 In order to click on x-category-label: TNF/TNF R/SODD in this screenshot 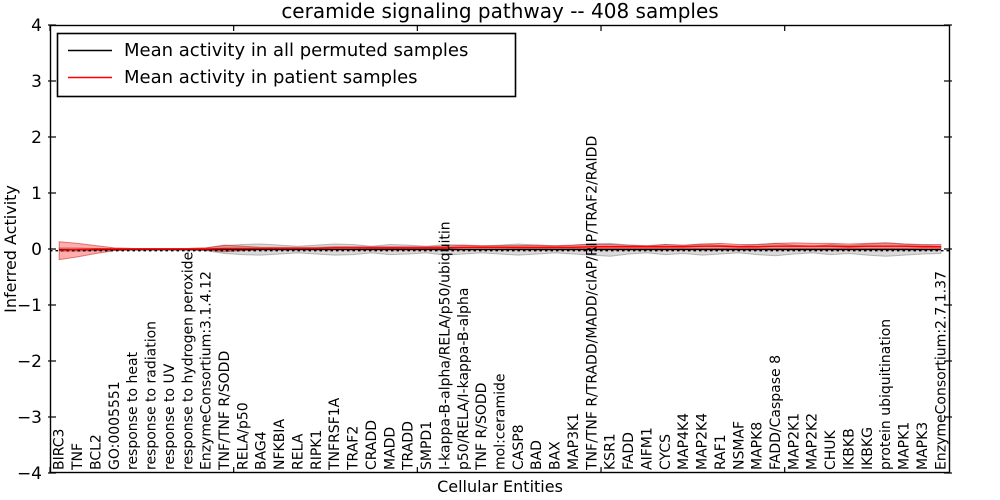, I will do `click(225, 411)`.